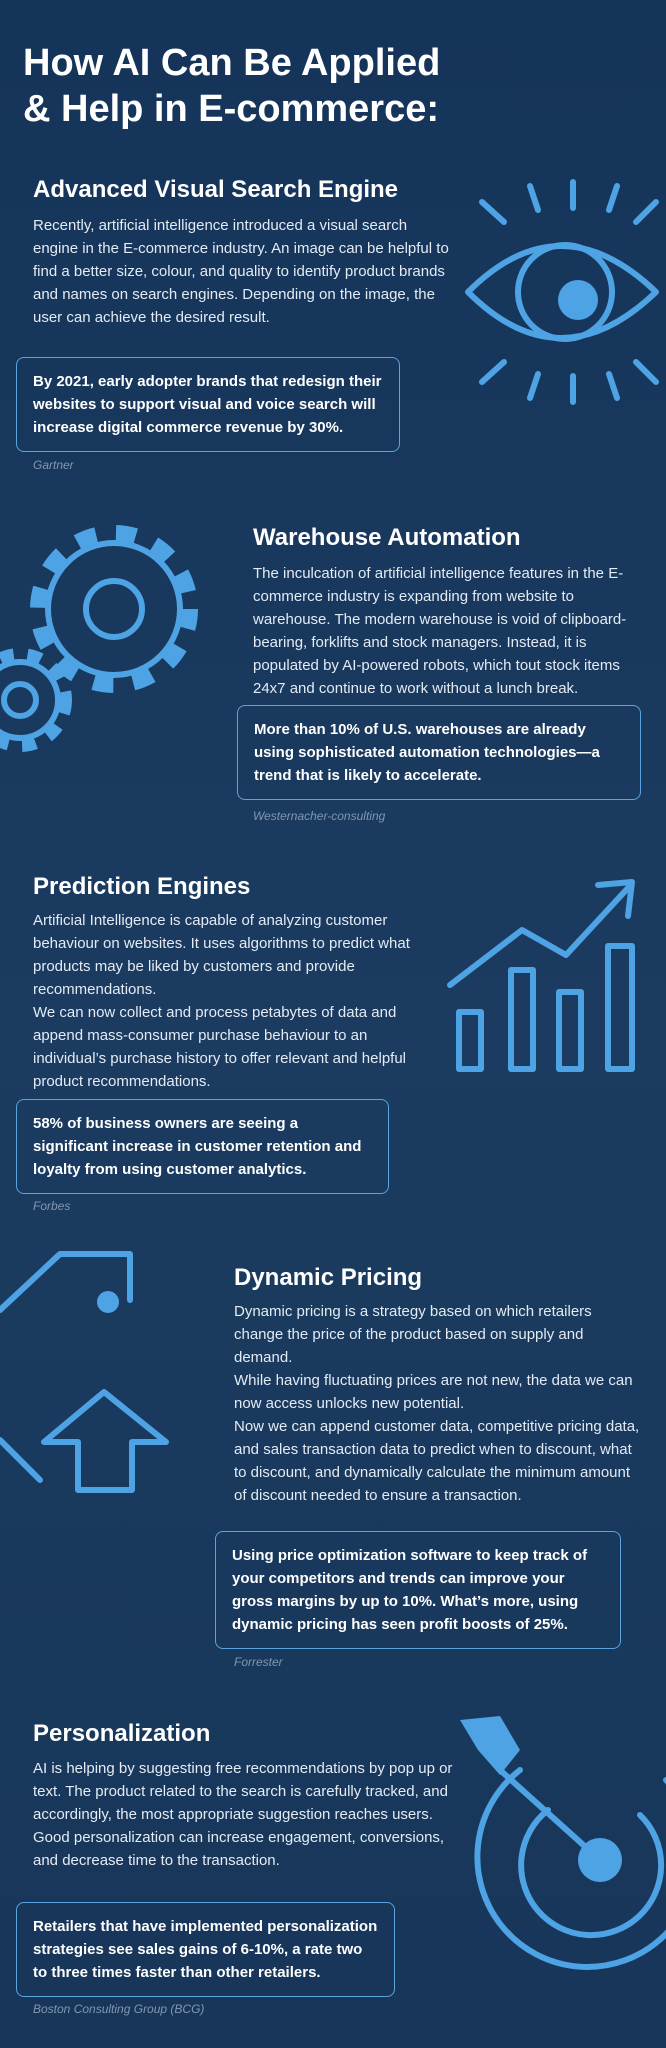 The height and width of the screenshot is (2048, 666). What do you see at coordinates (216, 189) in the screenshot?
I see `heading: Advanced Visual Search Engine` at bounding box center [216, 189].